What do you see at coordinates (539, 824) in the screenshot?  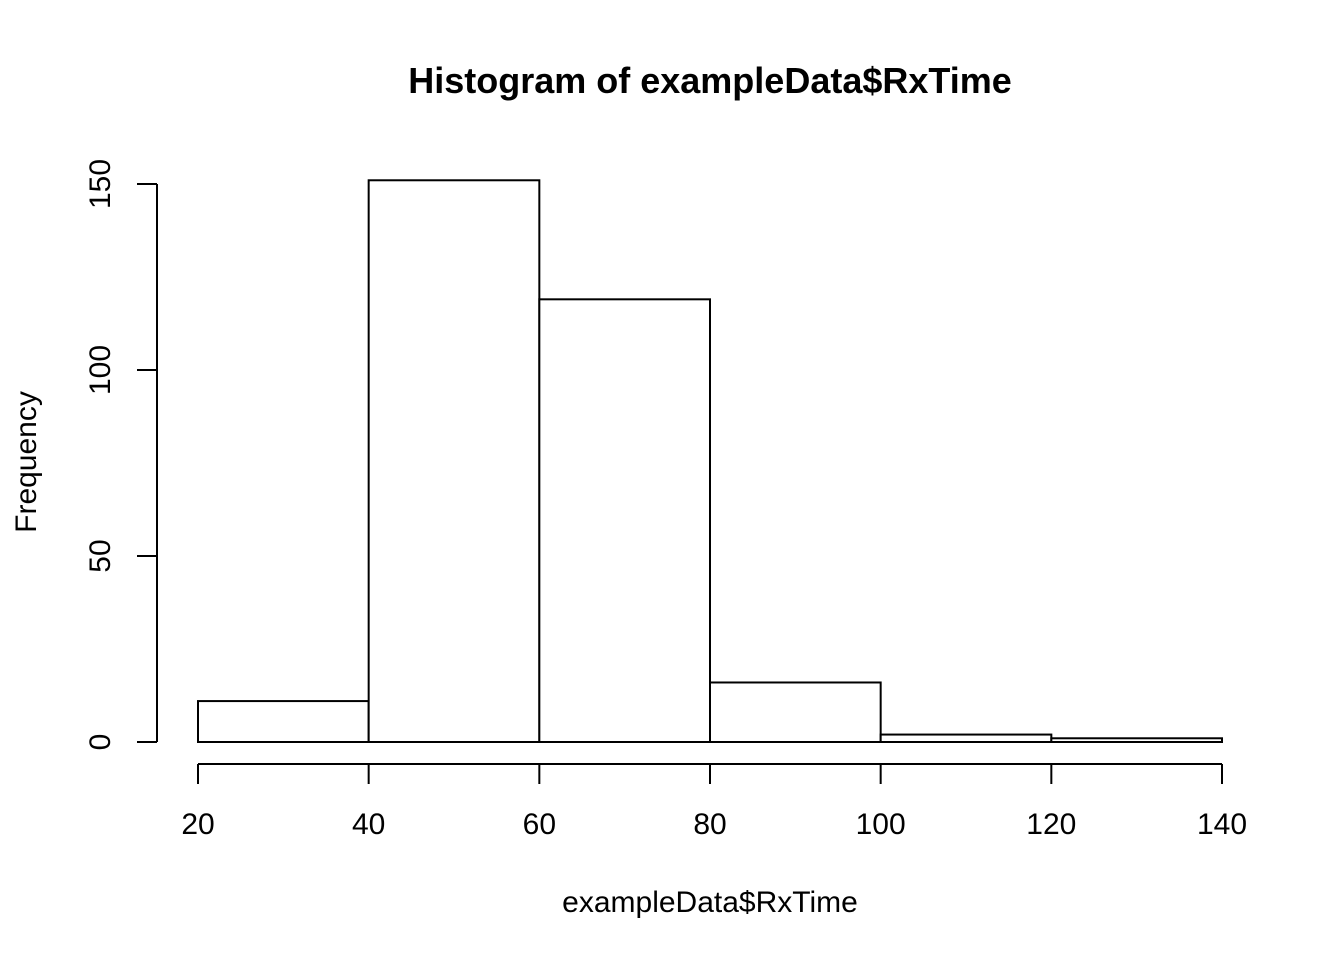 I see `x-tick-label-60: 60` at bounding box center [539, 824].